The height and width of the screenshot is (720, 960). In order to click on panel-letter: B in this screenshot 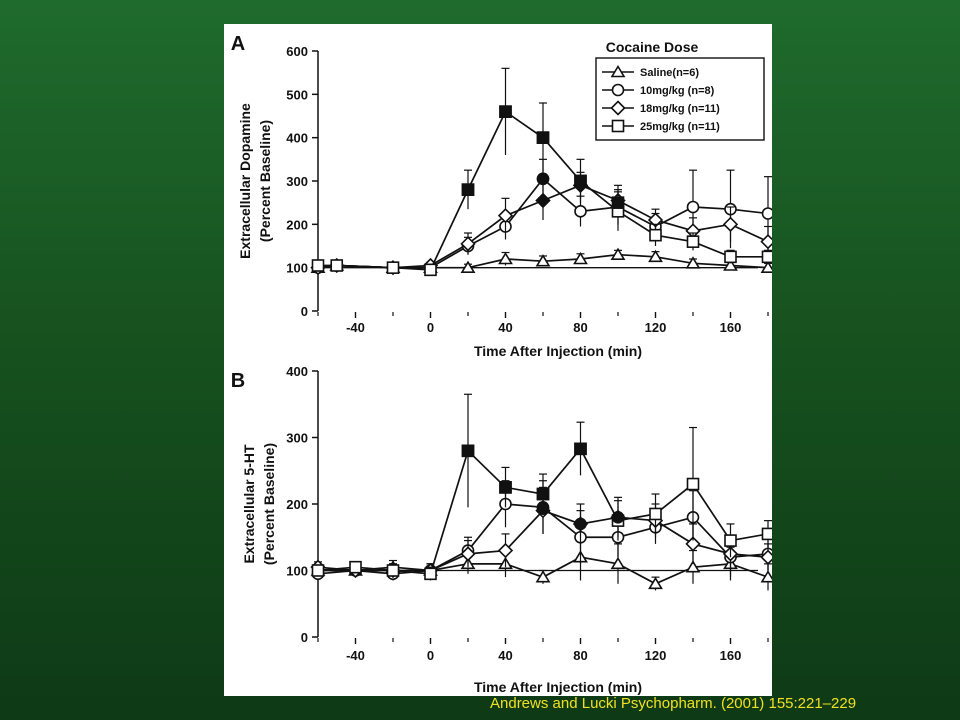, I will do `click(238, 381)`.